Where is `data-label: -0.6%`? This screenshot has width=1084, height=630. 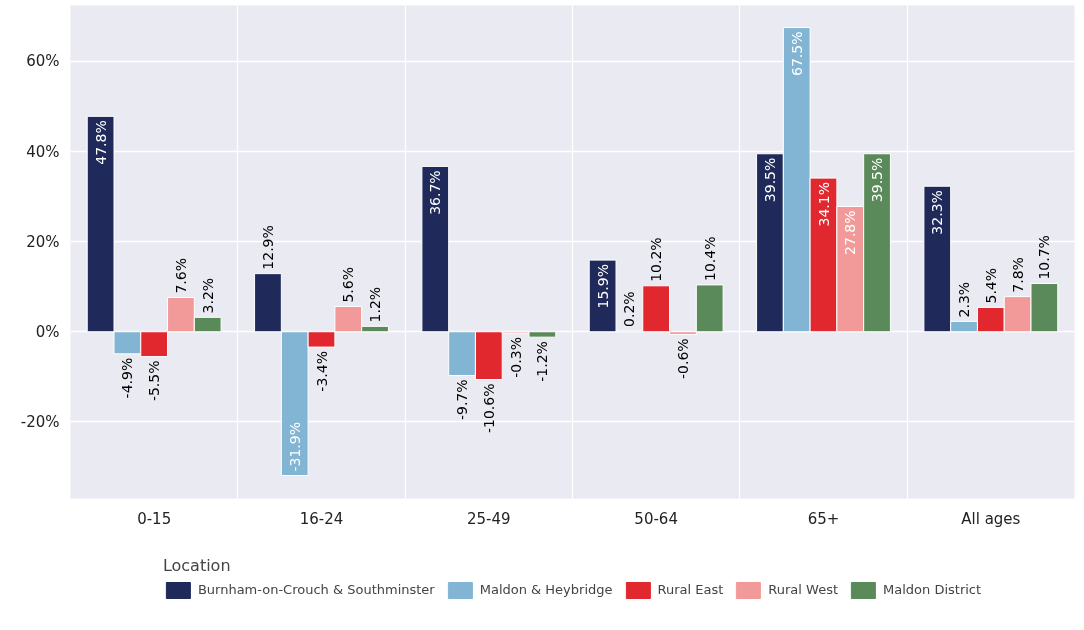 data-label: -0.6% is located at coordinates (682, 359).